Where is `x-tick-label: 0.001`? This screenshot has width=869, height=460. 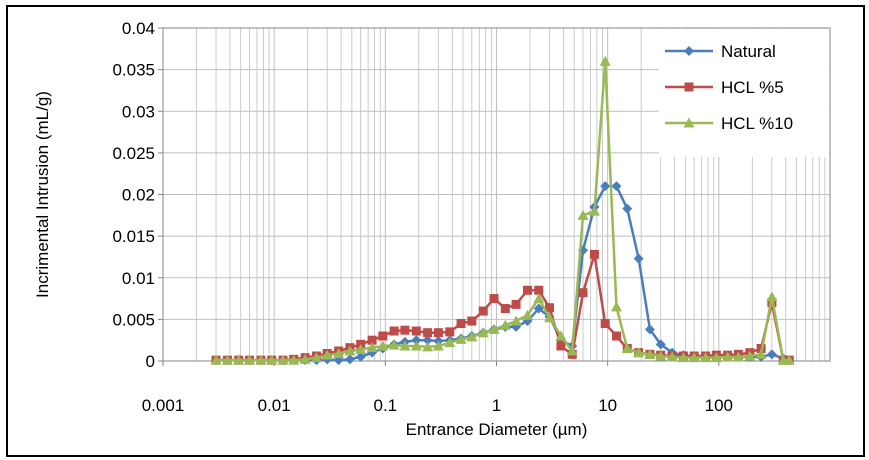 x-tick-label: 0.001 is located at coordinates (163, 405).